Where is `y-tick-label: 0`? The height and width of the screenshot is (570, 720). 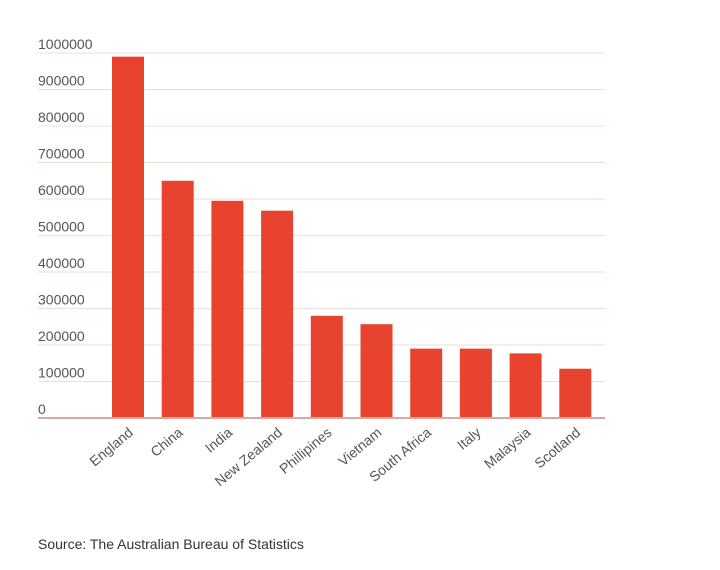
y-tick-label: 0 is located at coordinates (42, 409).